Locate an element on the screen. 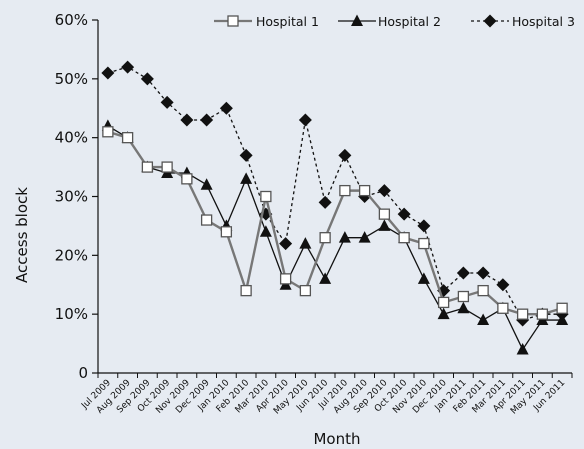 Image resolution: width=584 pixels, height=449 pixels. legend-item-2: Hospital 2 is located at coordinates (389, 21).